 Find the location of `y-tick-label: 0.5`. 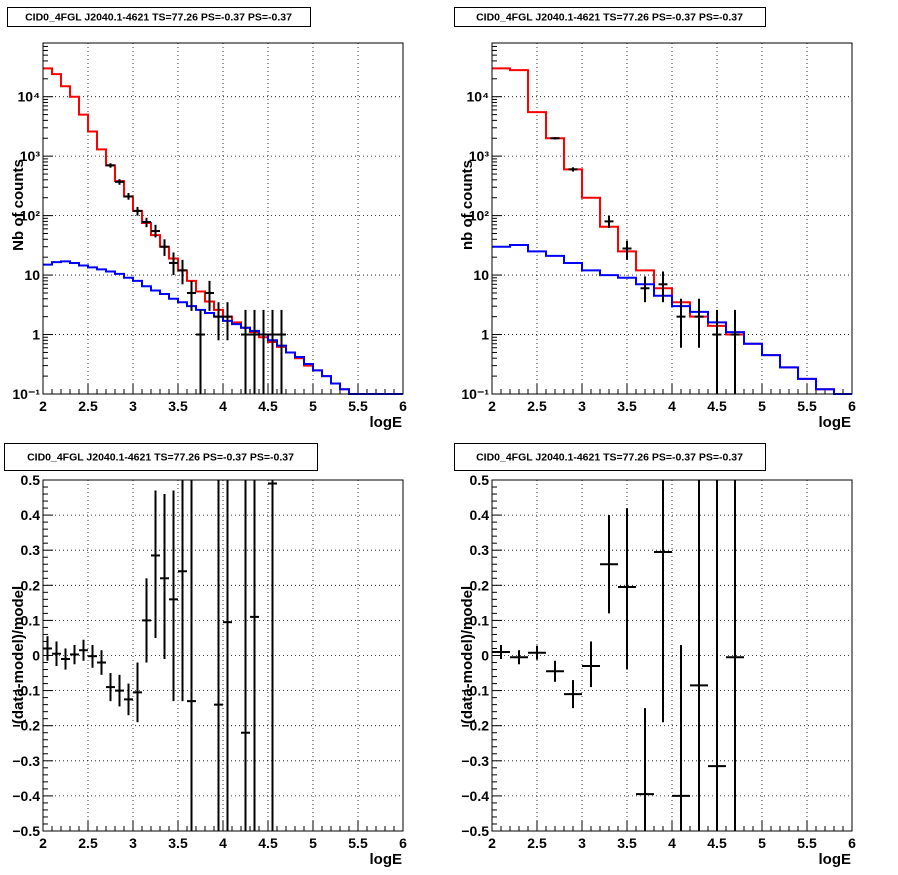

y-tick-label: 0.5 is located at coordinates (31, 480).